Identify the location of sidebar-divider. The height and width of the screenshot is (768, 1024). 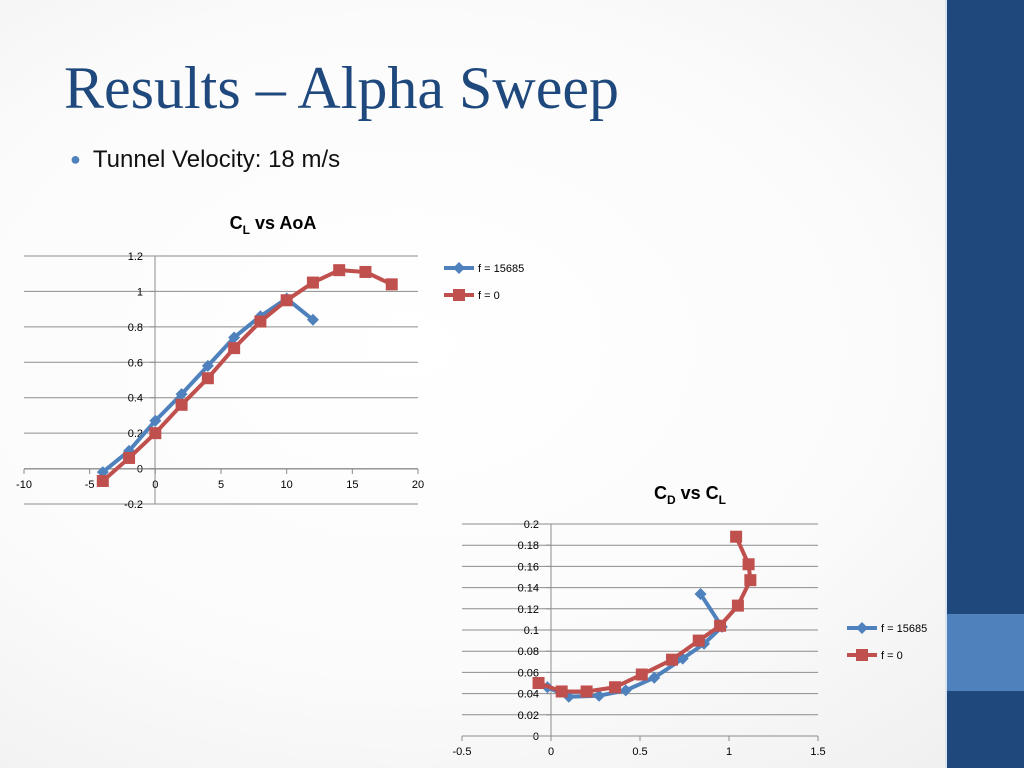
(946, 384).